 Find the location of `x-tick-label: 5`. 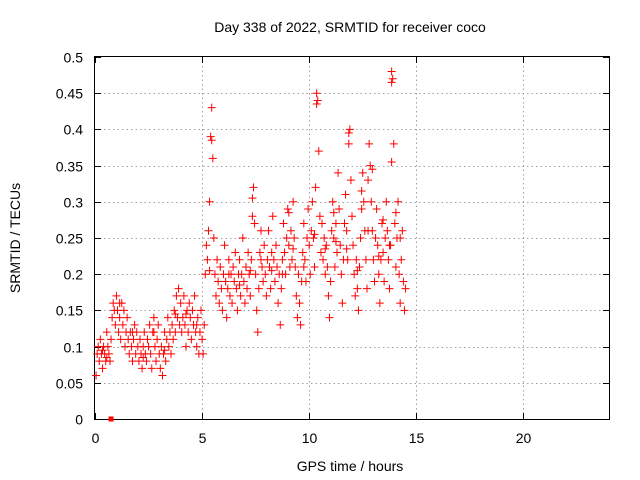

x-tick-label: 5 is located at coordinates (203, 438).